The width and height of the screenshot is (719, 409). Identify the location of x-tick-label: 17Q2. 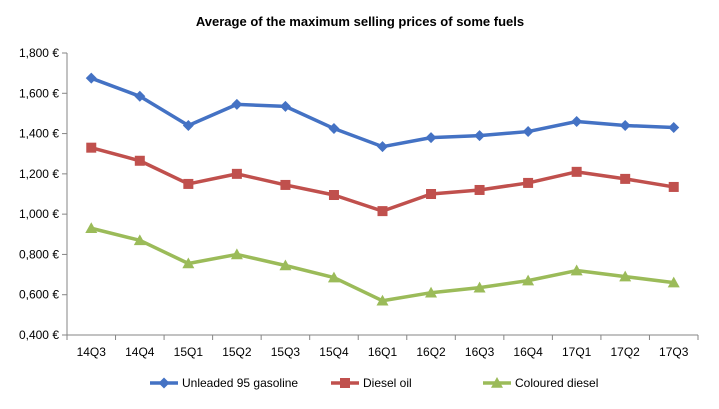
(626, 352).